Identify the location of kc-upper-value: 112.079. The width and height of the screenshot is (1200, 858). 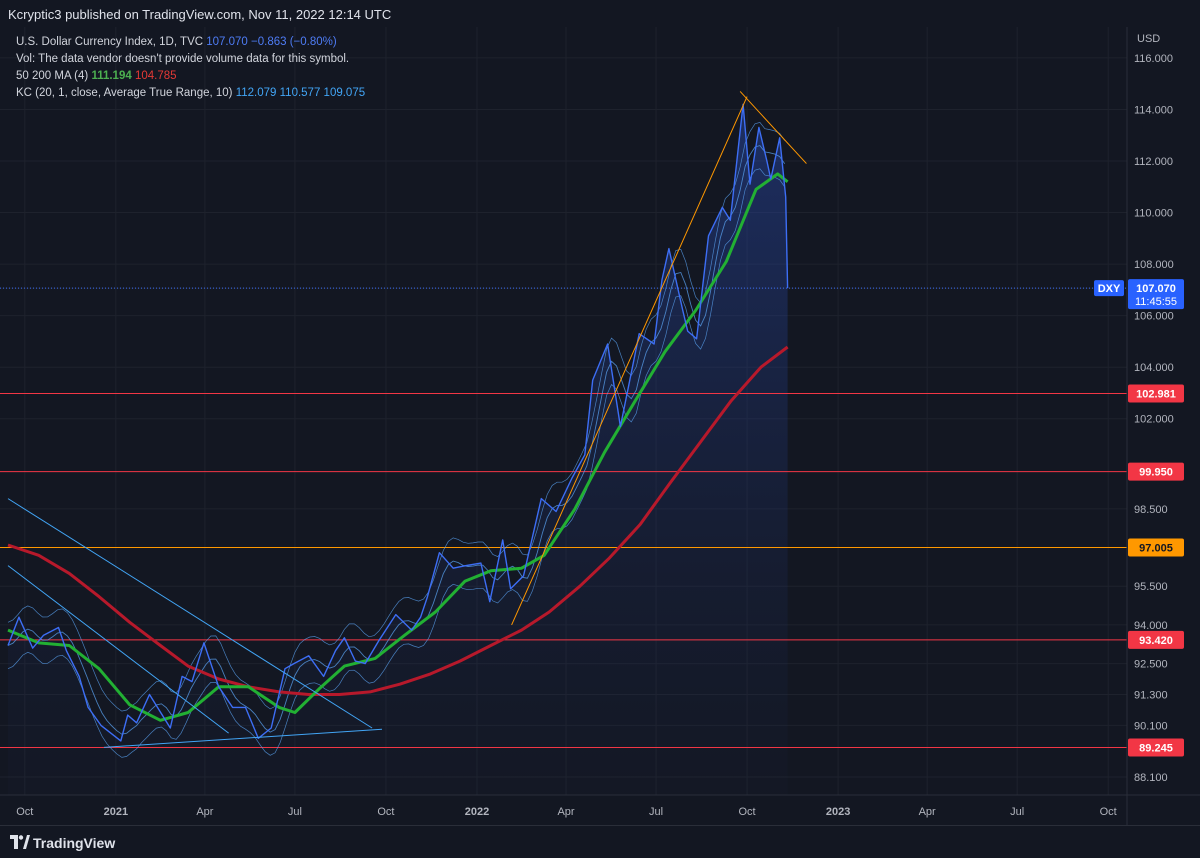
(256, 93).